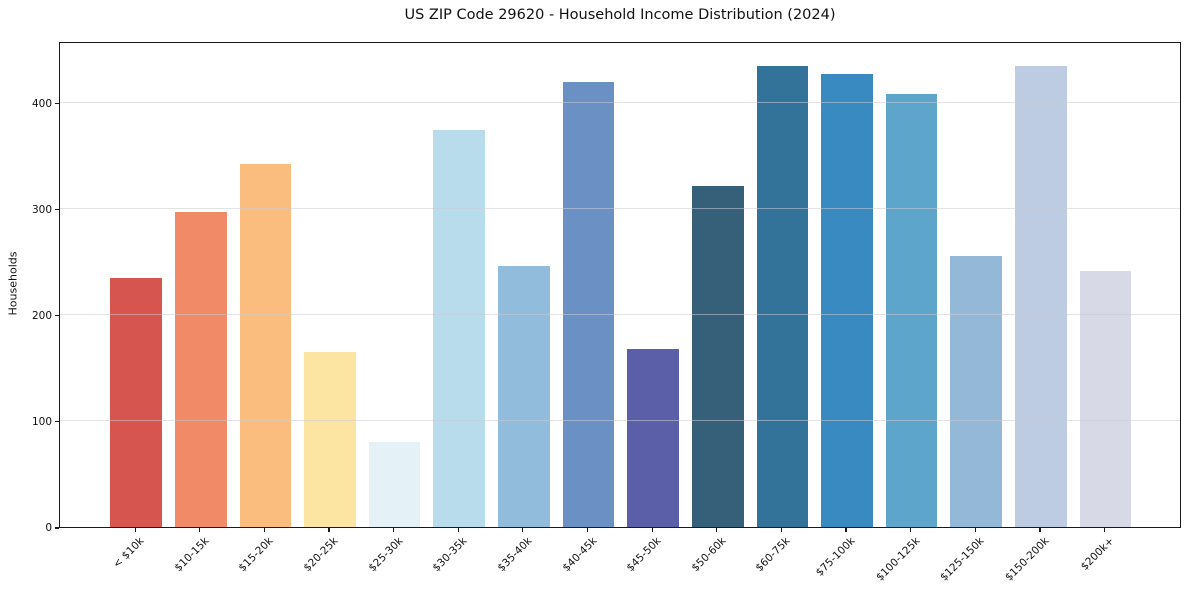 The image size is (1189, 590). I want to click on y-tick-label: 100, so click(41, 421).